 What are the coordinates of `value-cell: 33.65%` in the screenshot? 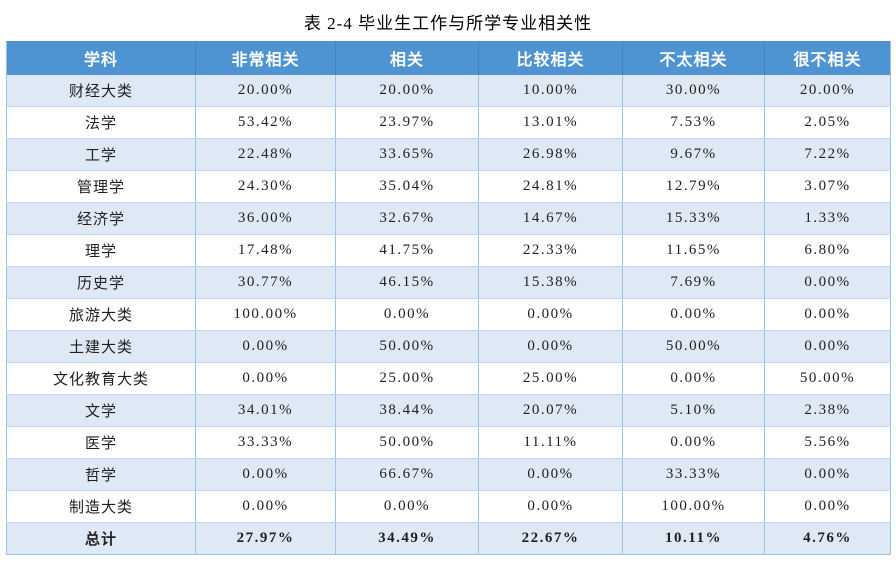 It's located at (407, 154).